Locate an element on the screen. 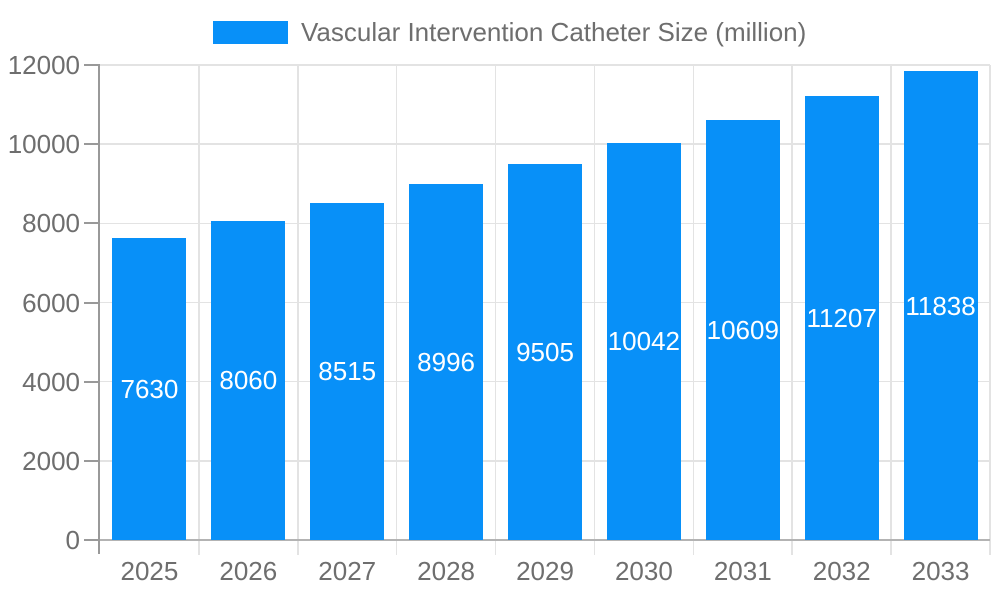  bar-value-label: 8060 is located at coordinates (248, 380).